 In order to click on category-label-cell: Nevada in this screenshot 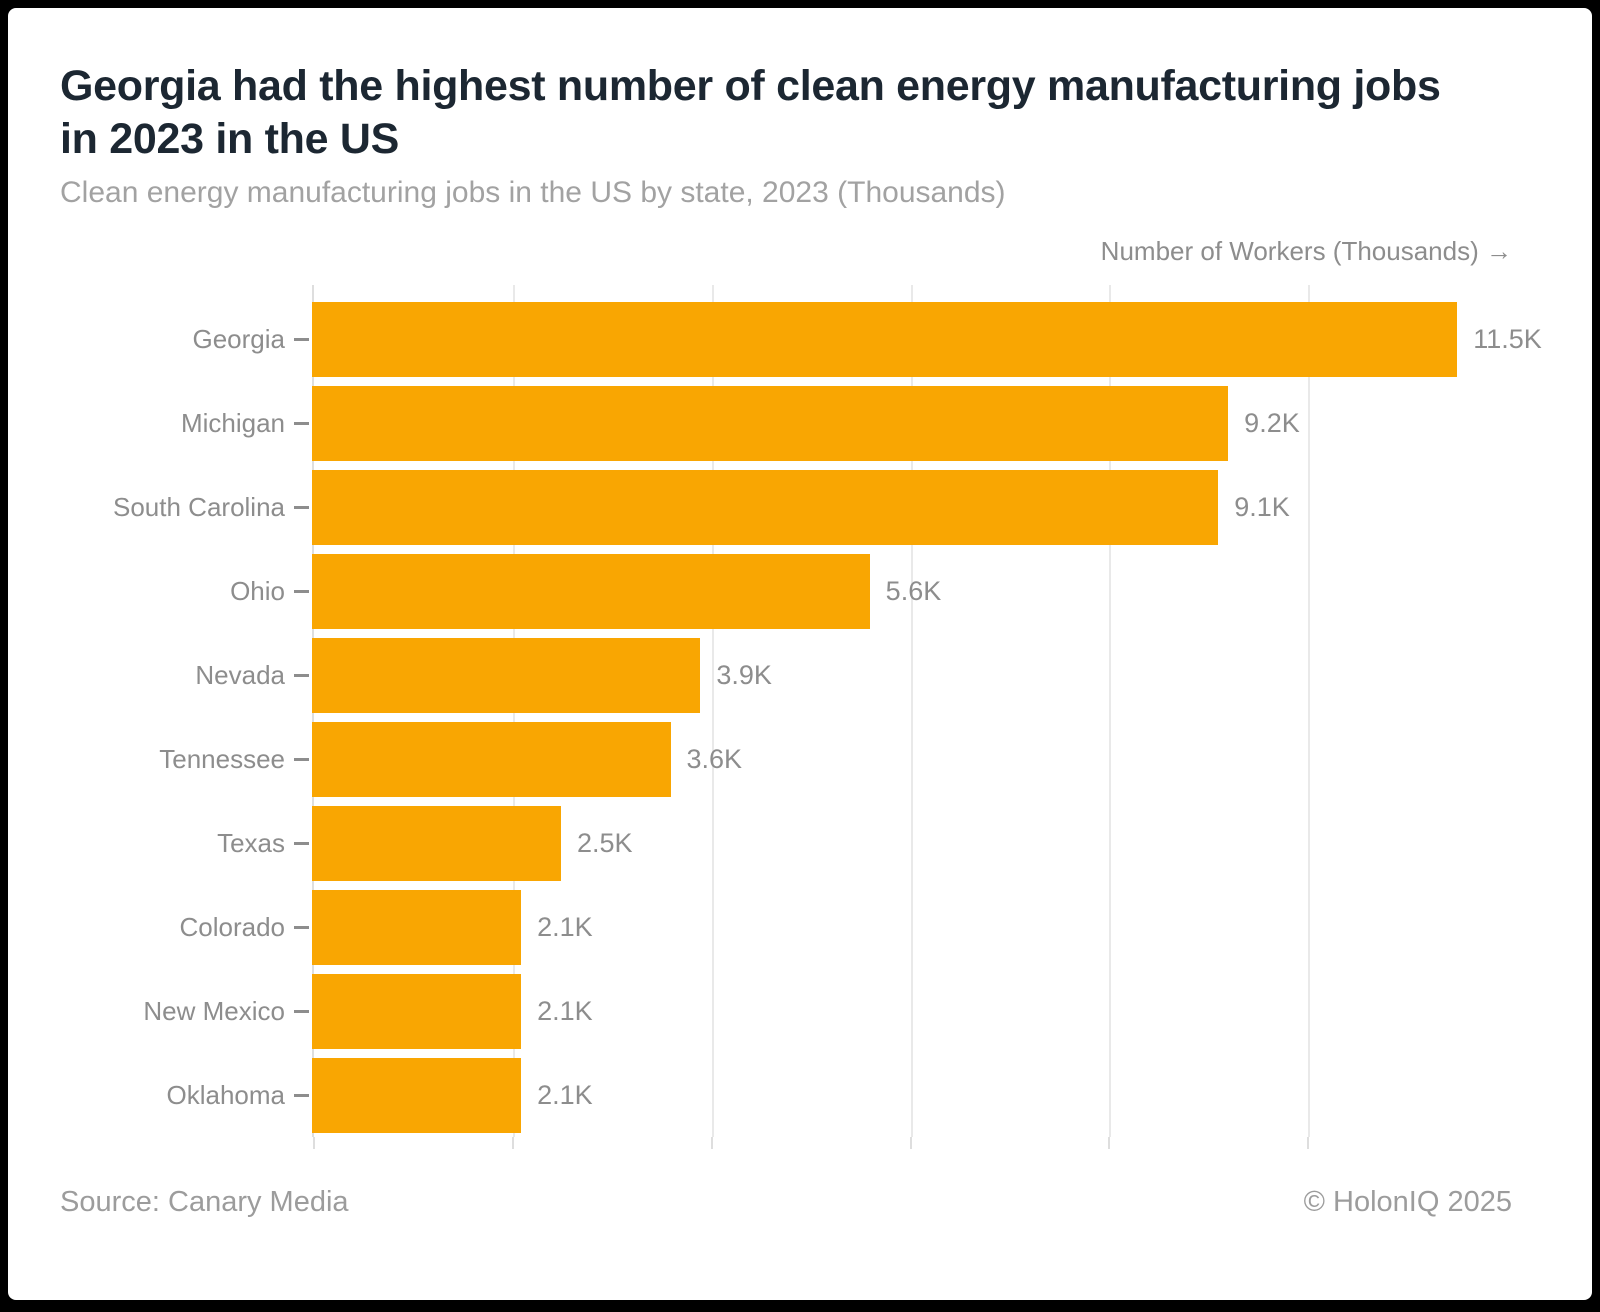, I will do `click(186, 675)`.